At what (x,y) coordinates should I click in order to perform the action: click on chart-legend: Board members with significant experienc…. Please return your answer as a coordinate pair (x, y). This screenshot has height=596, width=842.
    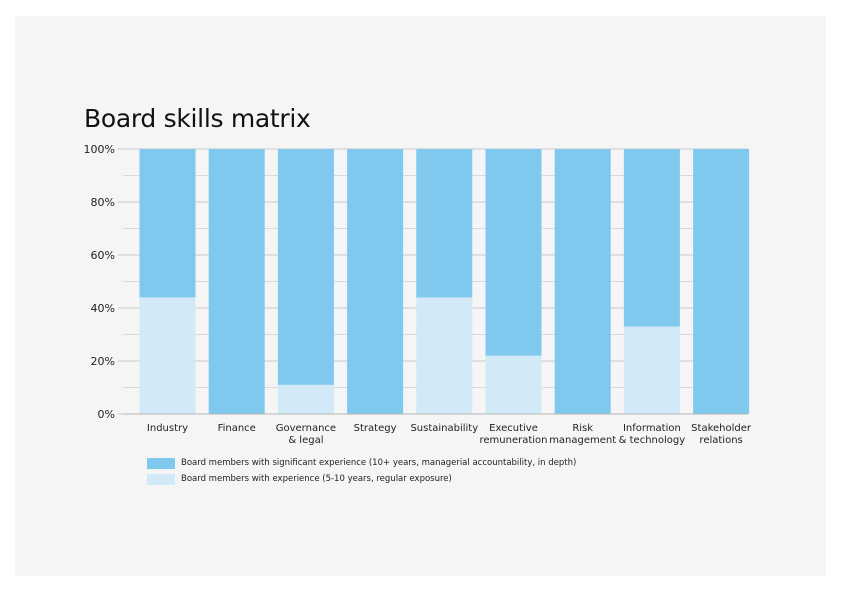
    Looking at the image, I should click on (361, 472).